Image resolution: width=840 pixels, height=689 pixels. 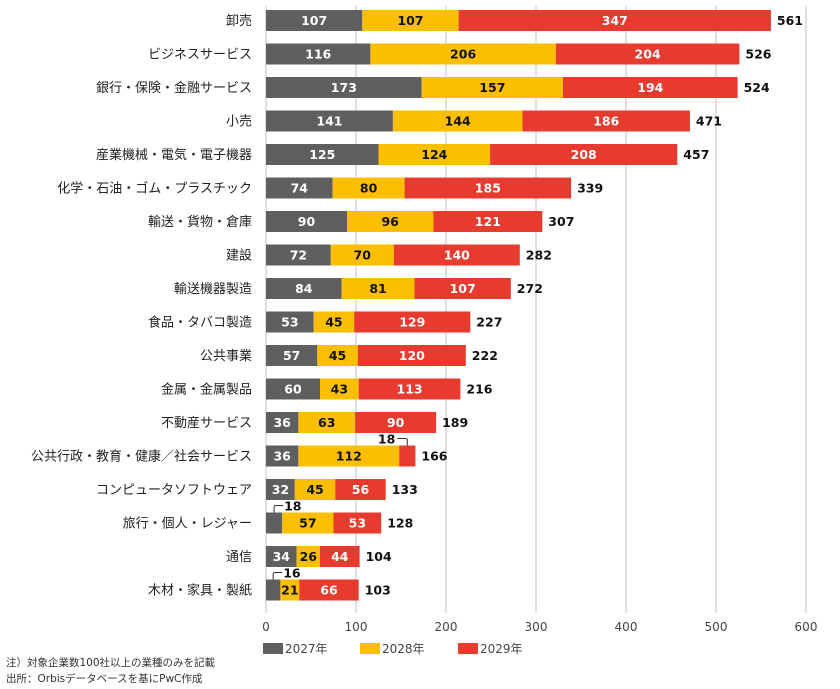 I want to click on bar-value-label: 44, so click(x=340, y=556).